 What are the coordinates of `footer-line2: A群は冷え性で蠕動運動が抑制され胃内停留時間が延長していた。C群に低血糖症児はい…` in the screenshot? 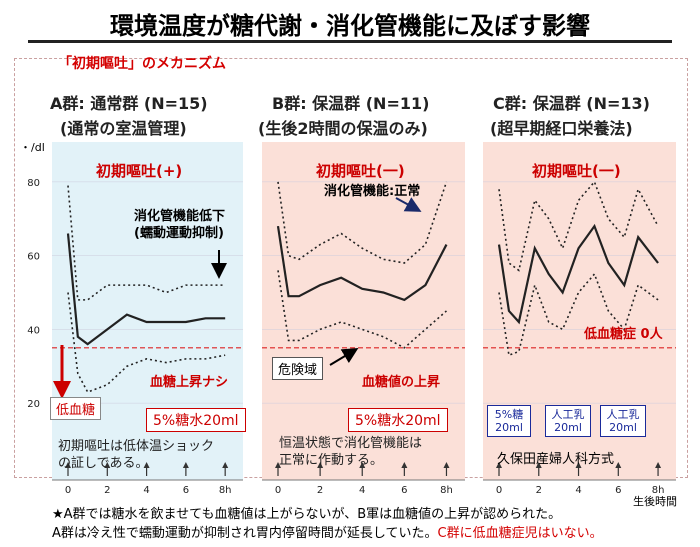 It's located at (327, 531).